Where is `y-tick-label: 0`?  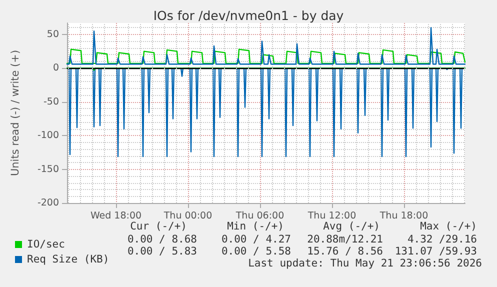
y-tick-label: 0 is located at coordinates (55, 68).